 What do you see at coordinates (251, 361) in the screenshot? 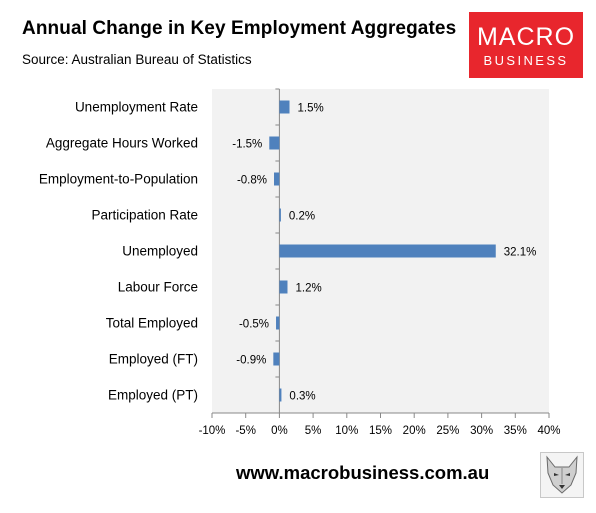
I see `data-label: -0.9%` at bounding box center [251, 361].